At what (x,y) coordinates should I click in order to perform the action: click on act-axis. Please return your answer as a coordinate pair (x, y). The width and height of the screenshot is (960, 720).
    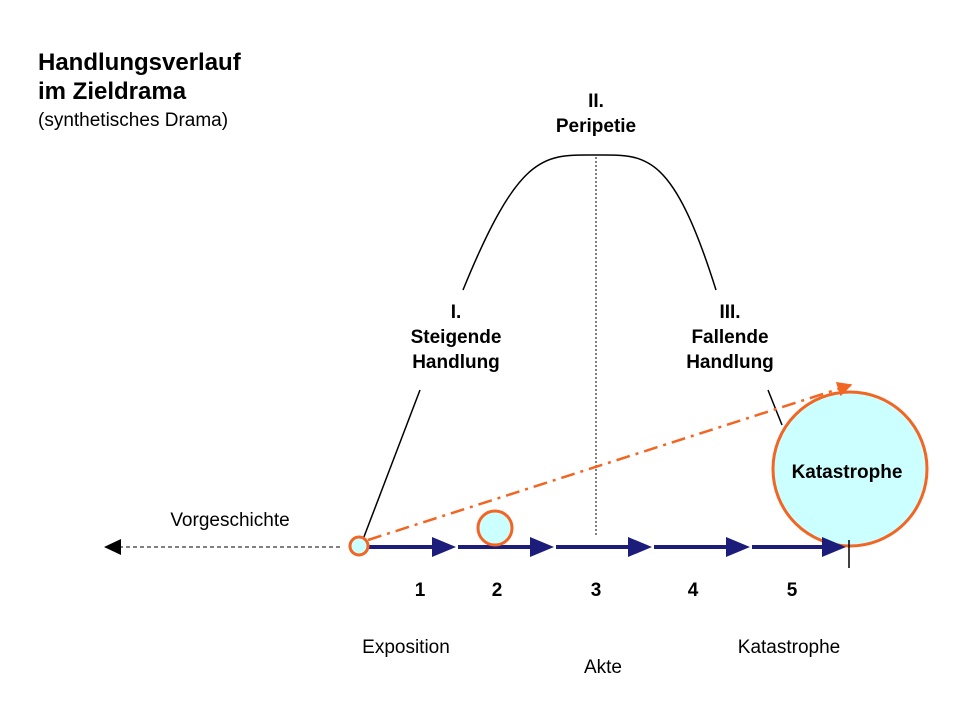
    Looking at the image, I should click on (607, 547).